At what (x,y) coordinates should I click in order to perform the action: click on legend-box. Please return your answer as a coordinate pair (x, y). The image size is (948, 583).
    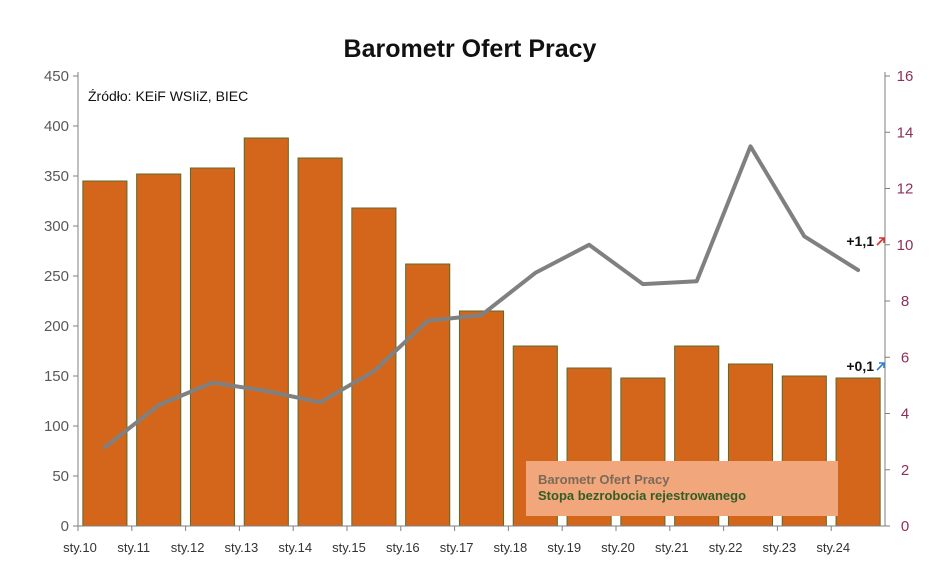
    Looking at the image, I should click on (682, 488).